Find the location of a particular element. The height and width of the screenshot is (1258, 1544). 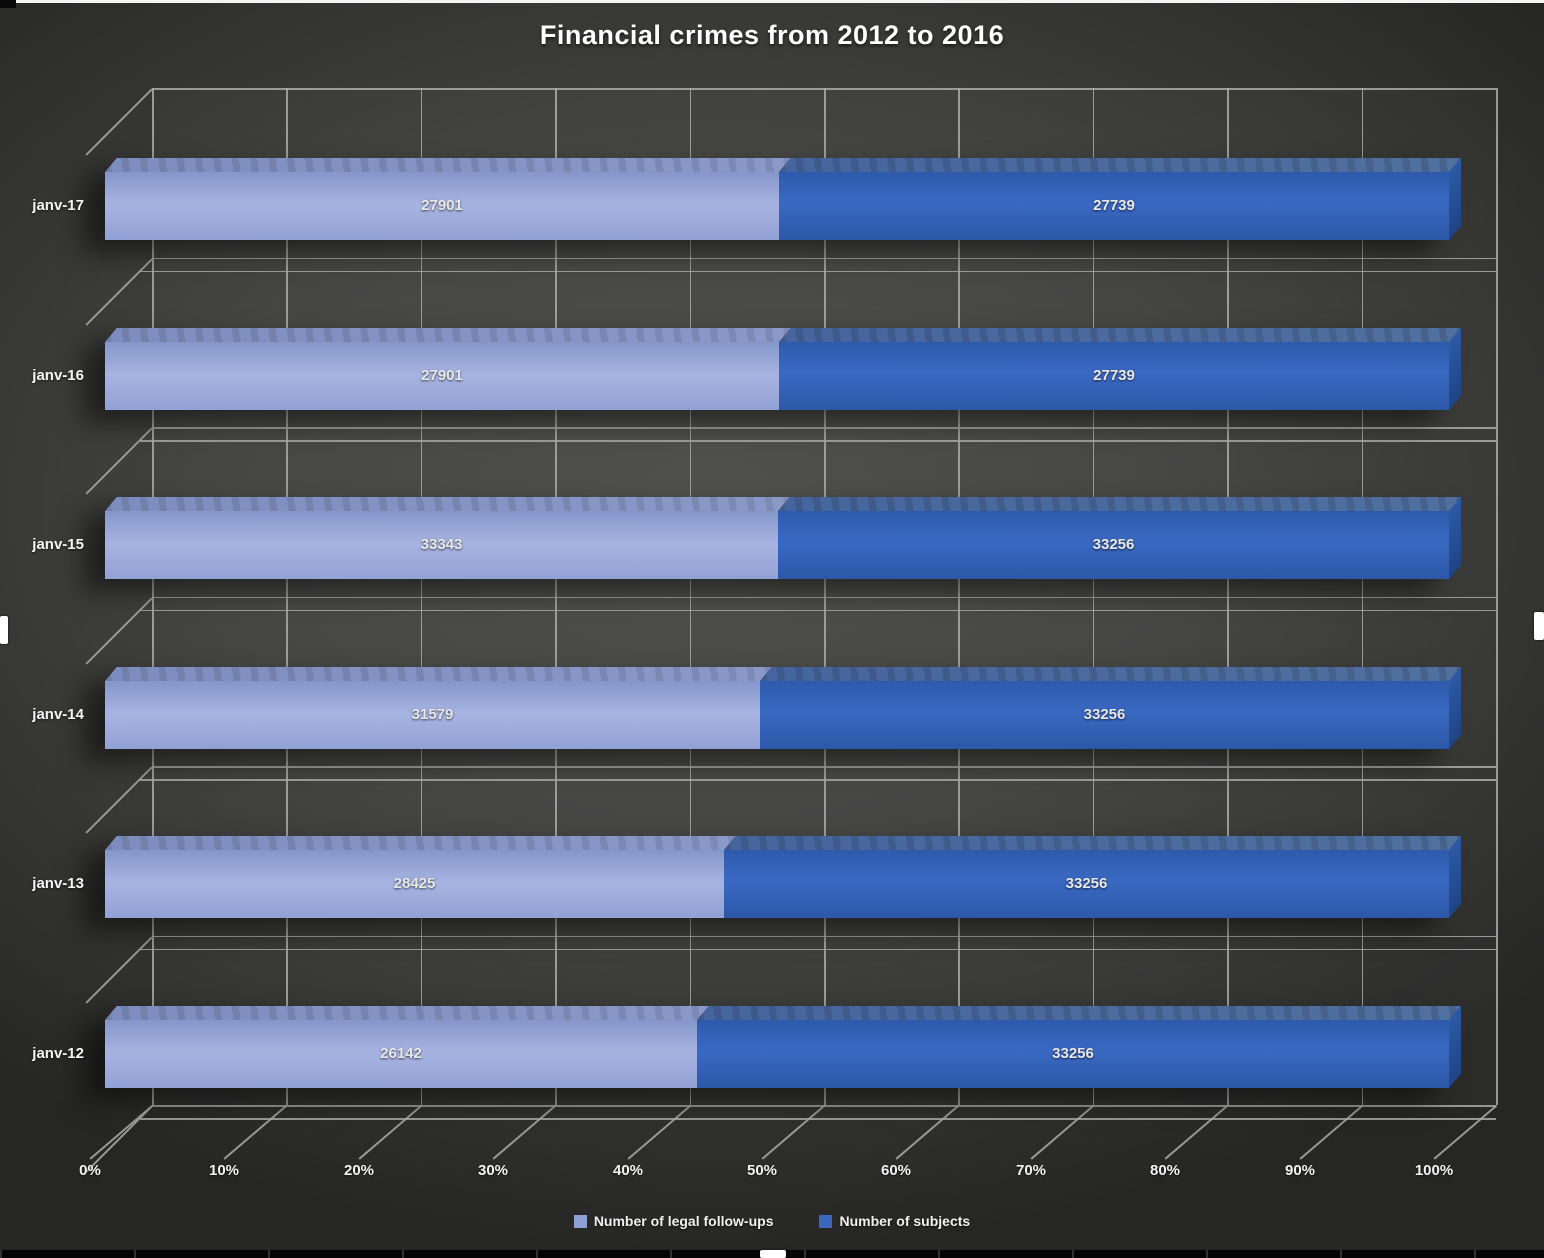

value-label-legal-follow-ups: 33343 is located at coordinates (441, 544).